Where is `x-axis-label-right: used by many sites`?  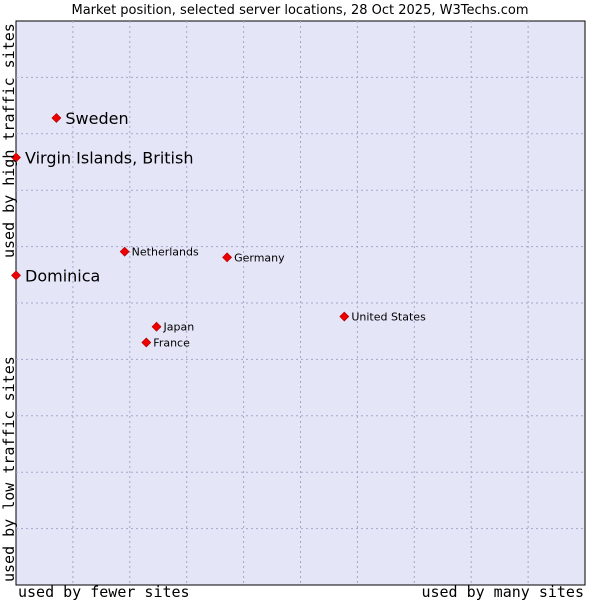 x-axis-label-right: used by many sites is located at coordinates (502, 591).